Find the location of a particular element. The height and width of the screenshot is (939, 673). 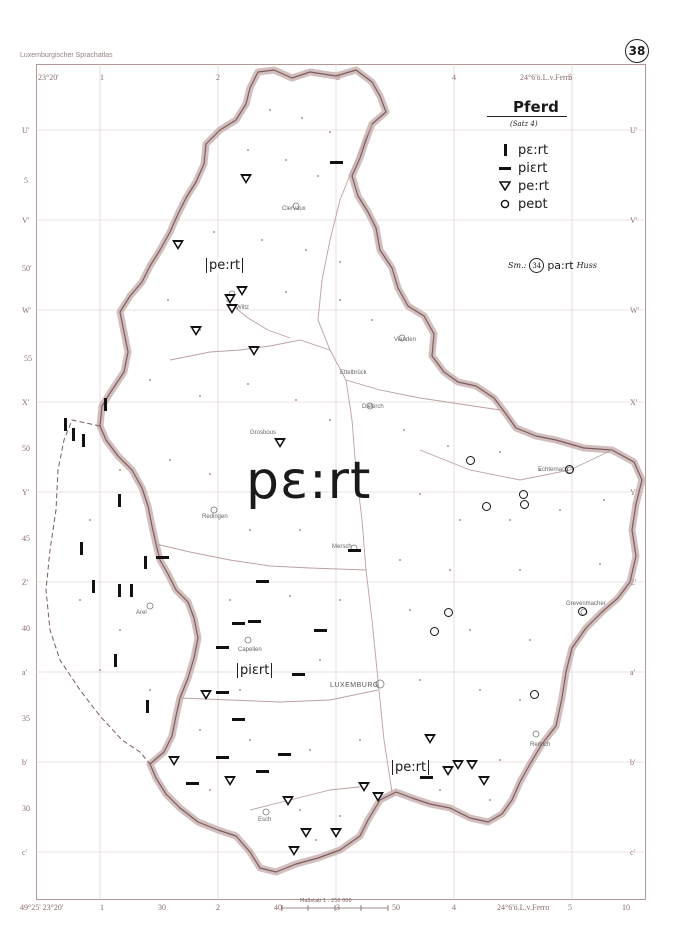

area-label-southwest: piɛrt is located at coordinates (255, 670).